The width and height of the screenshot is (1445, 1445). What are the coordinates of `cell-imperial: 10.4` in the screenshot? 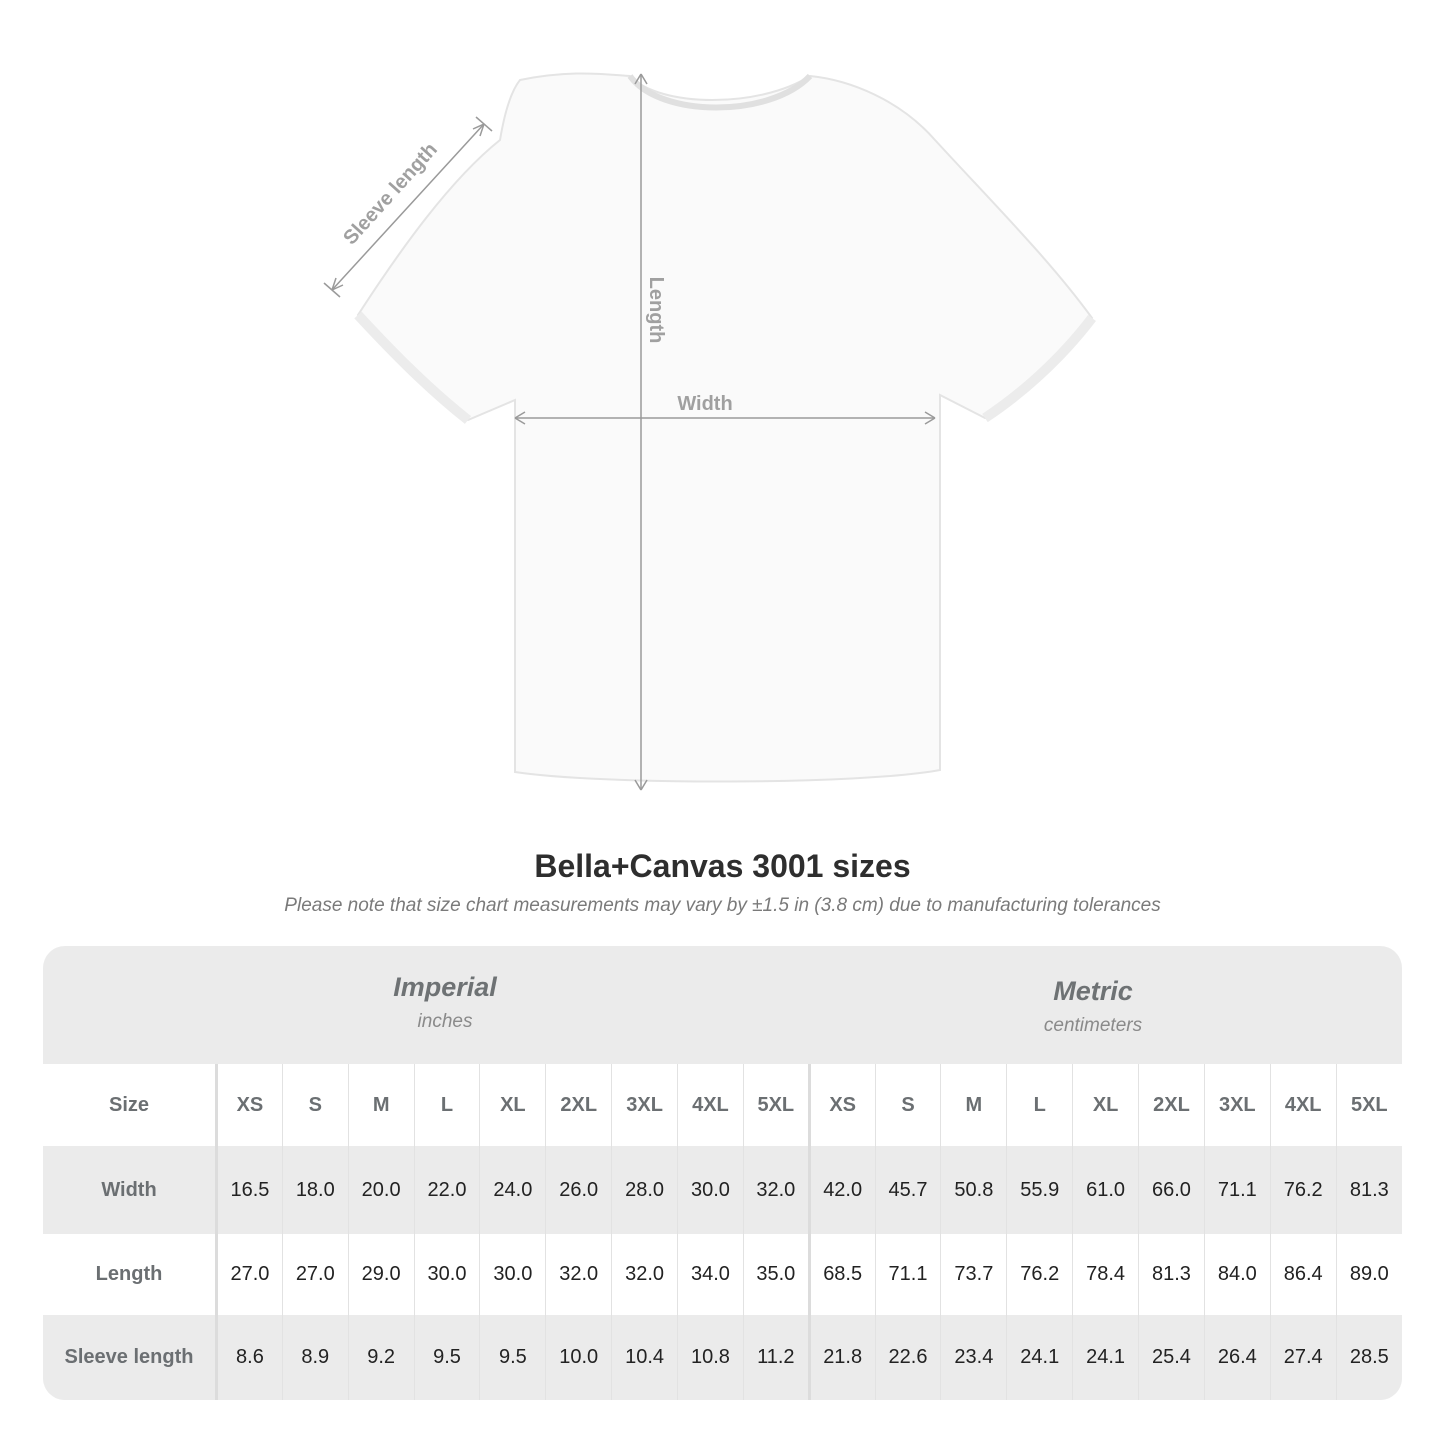 It's located at (644, 1357).